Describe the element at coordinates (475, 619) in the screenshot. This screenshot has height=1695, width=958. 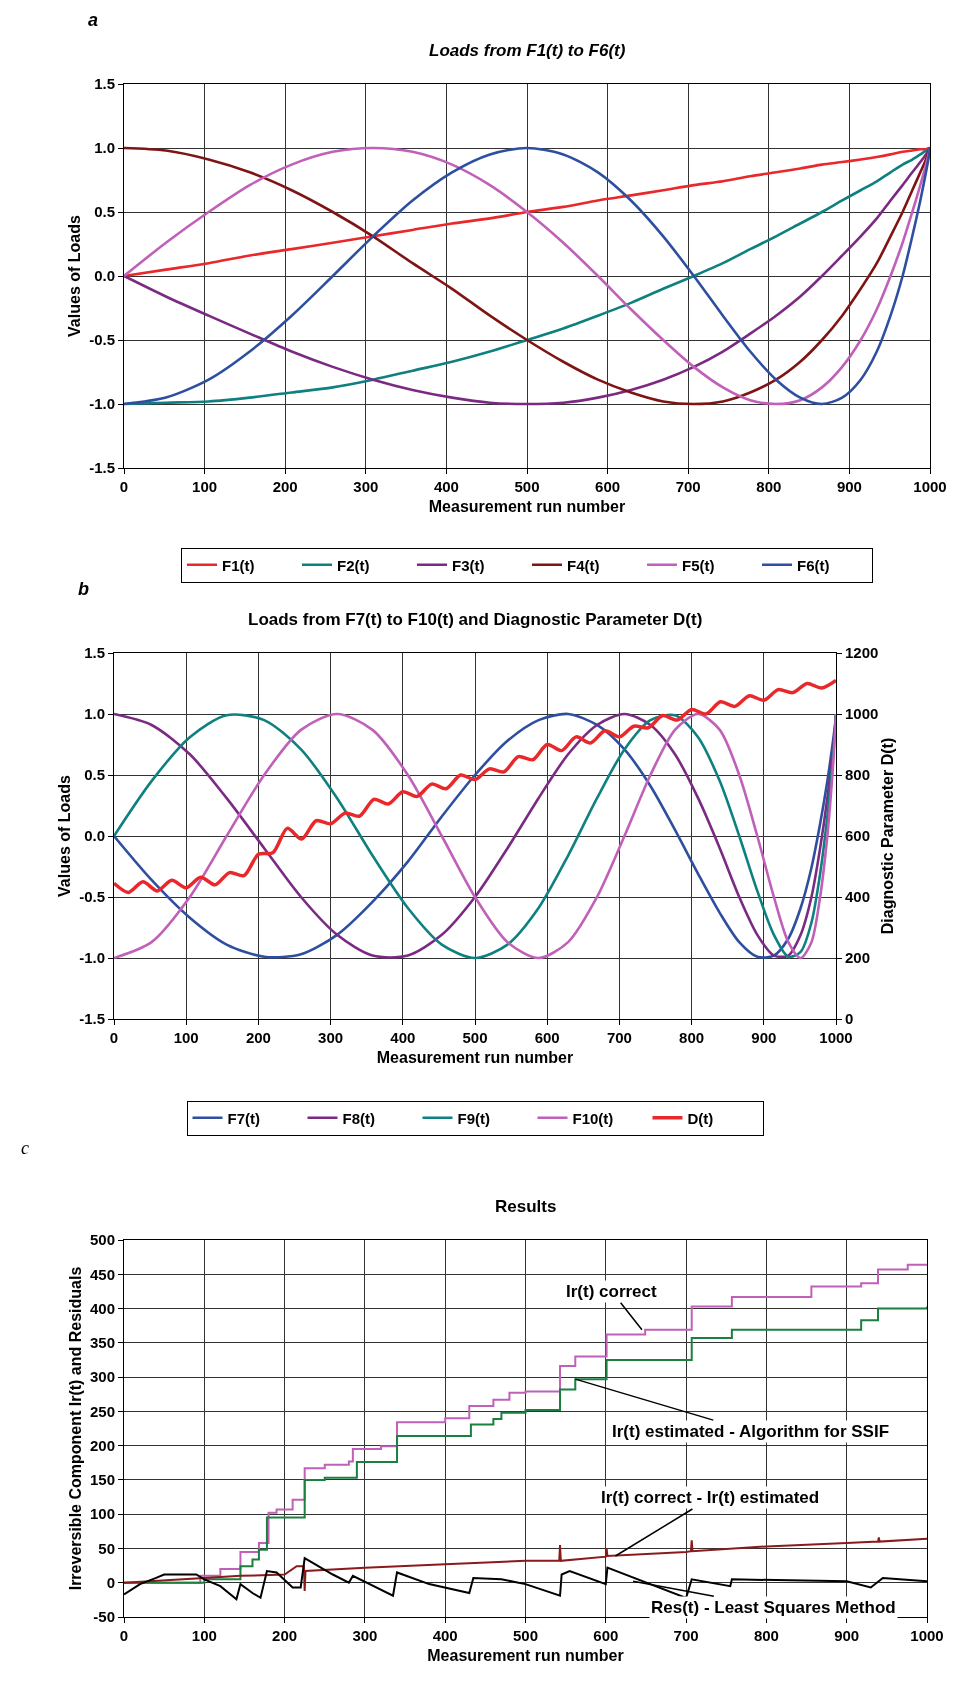
I see `chart-title: Loads from F7(t) to F10(t) and Diagnostic Parameter D(t)` at that location.